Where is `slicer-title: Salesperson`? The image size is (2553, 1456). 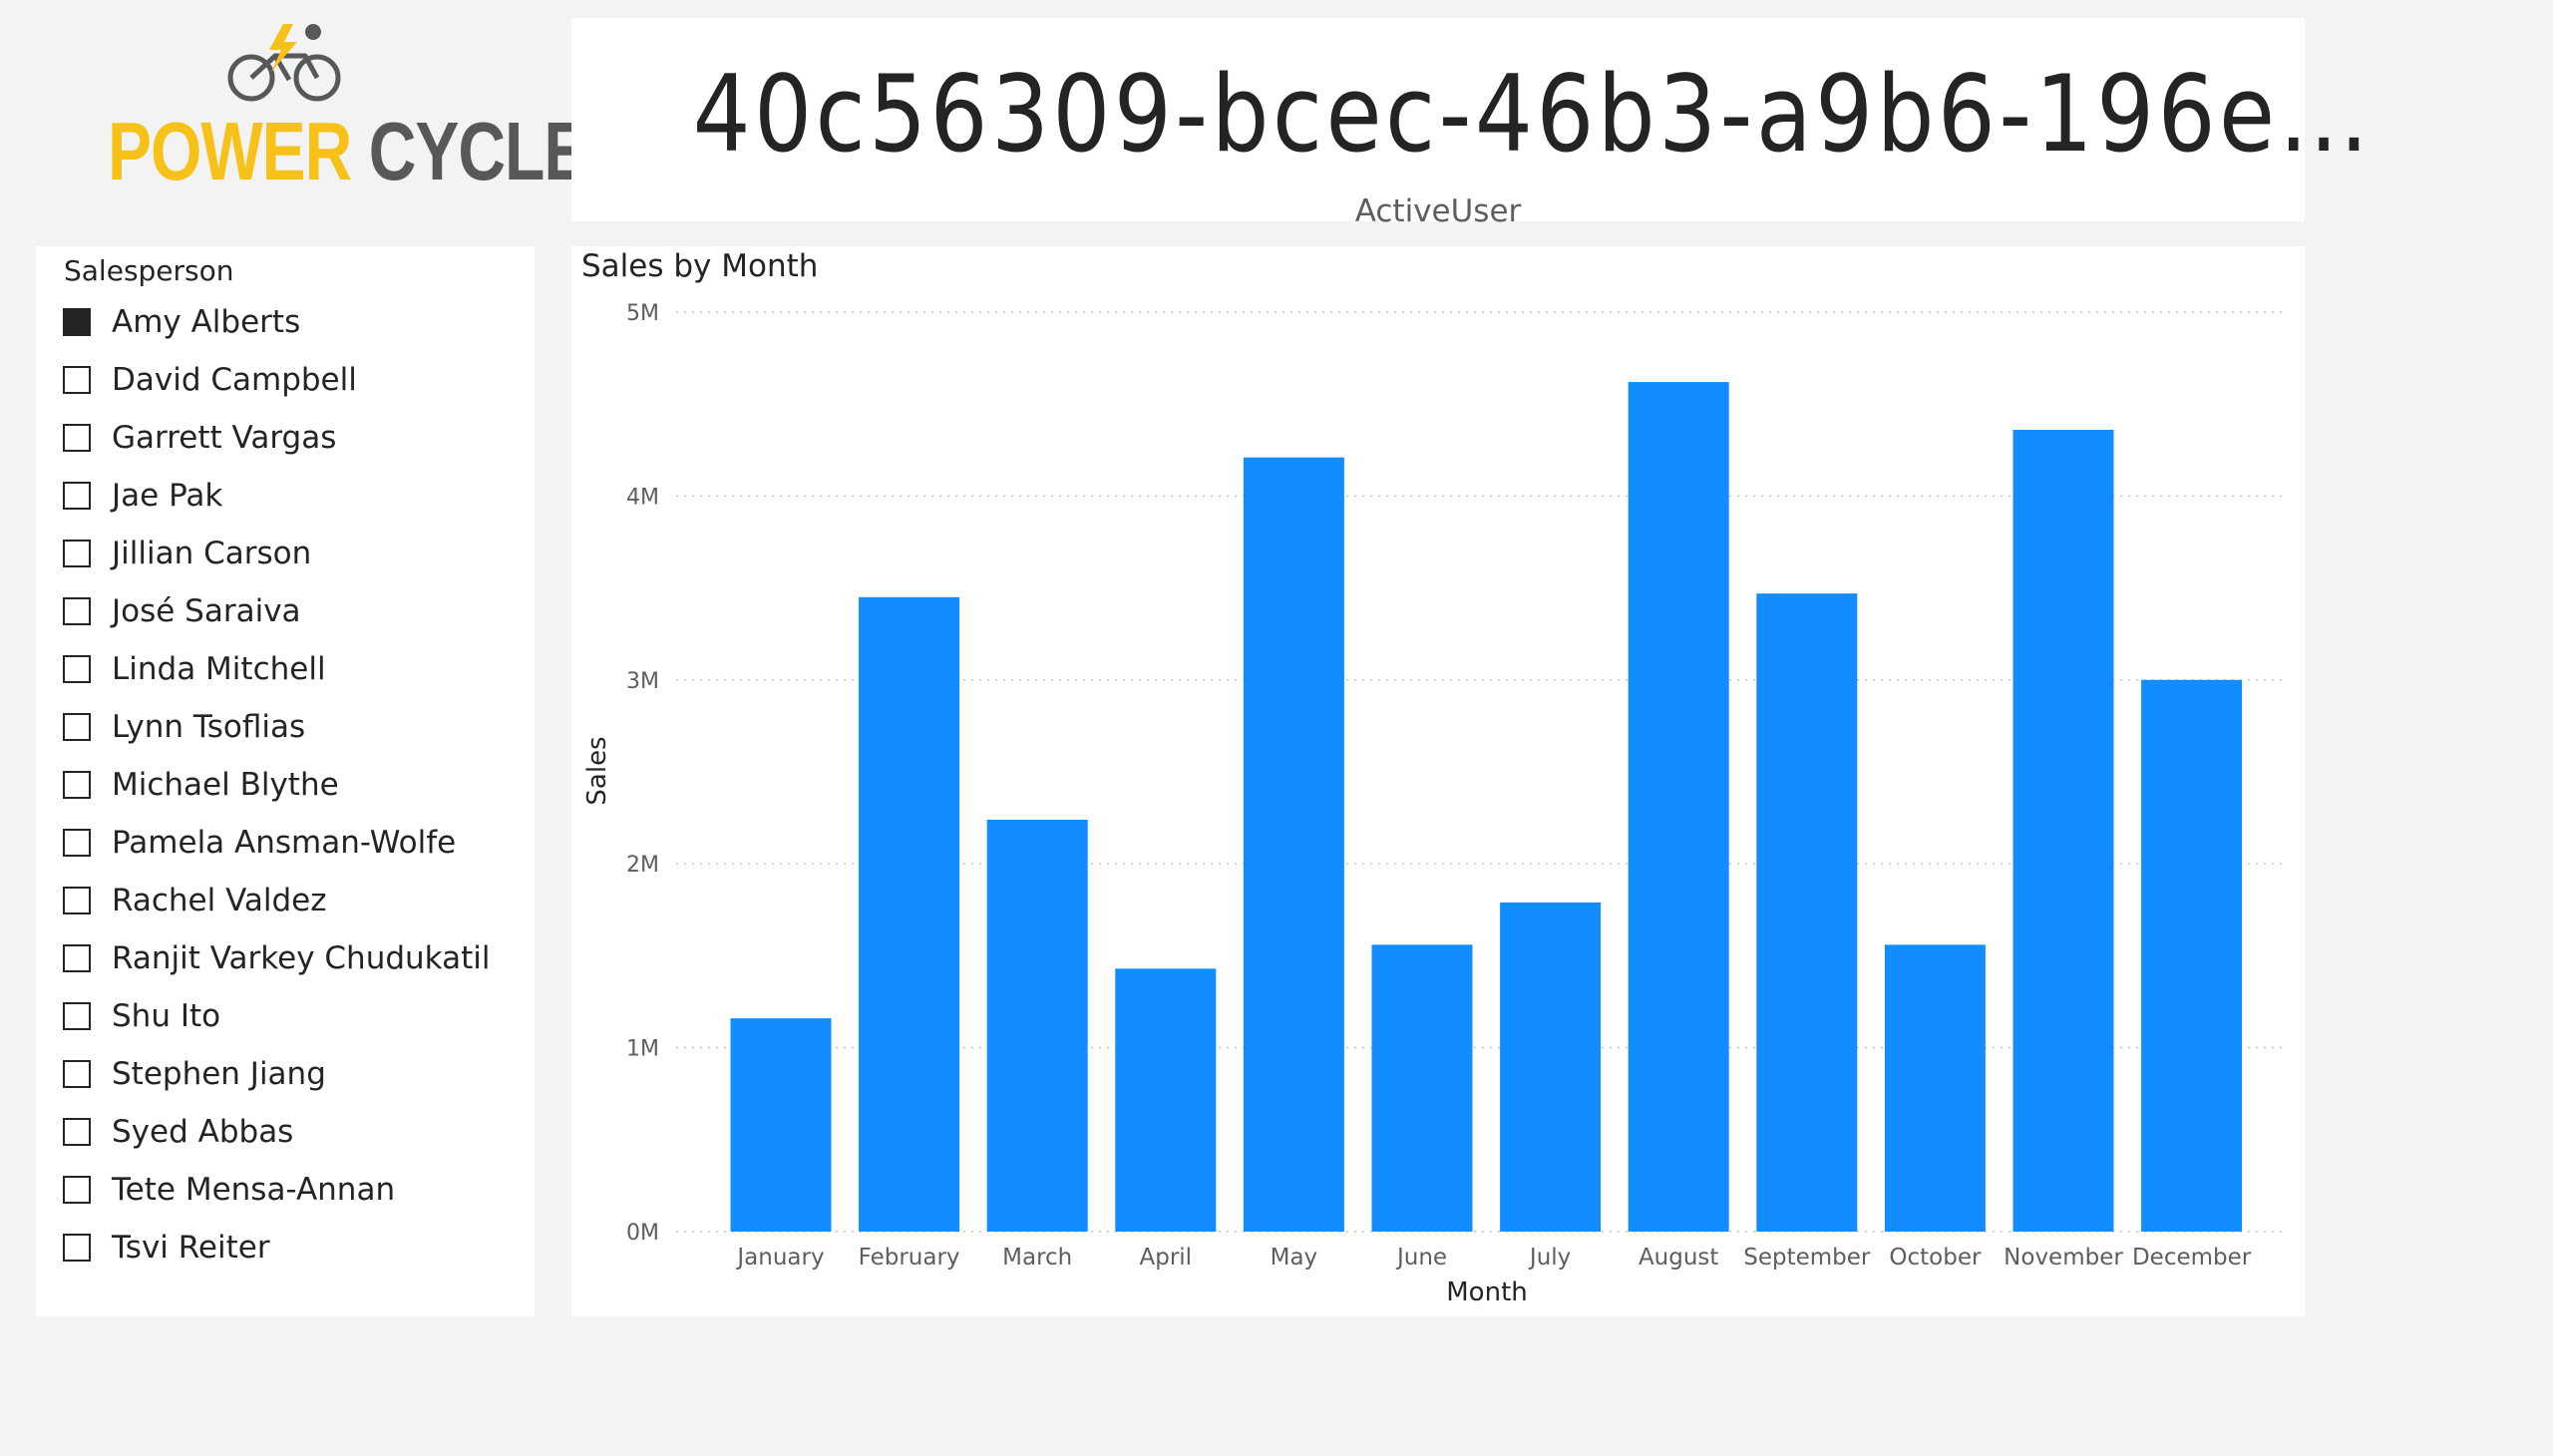
slicer-title: Salesperson is located at coordinates (149, 270).